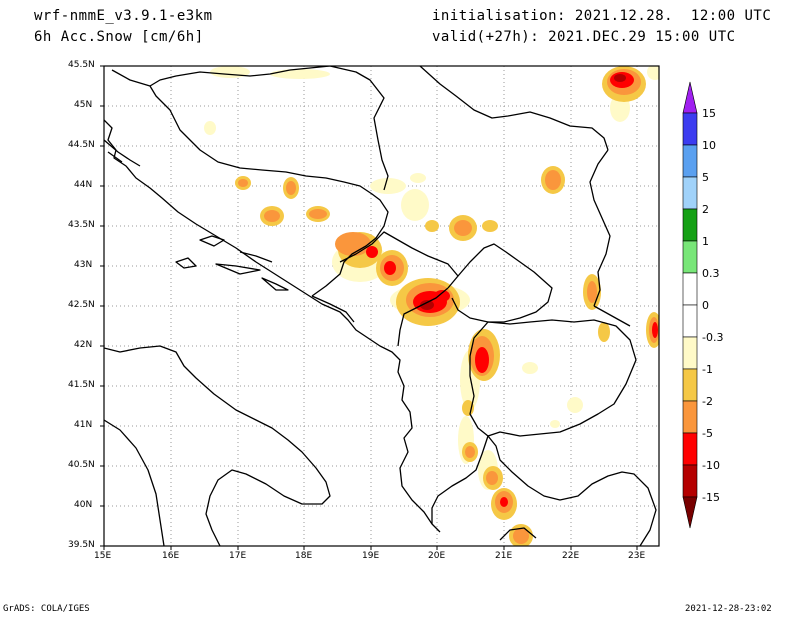 This screenshot has width=800, height=618. Describe the element at coordinates (81, 225) in the screenshot. I see `lat-label: 43.5N` at that location.